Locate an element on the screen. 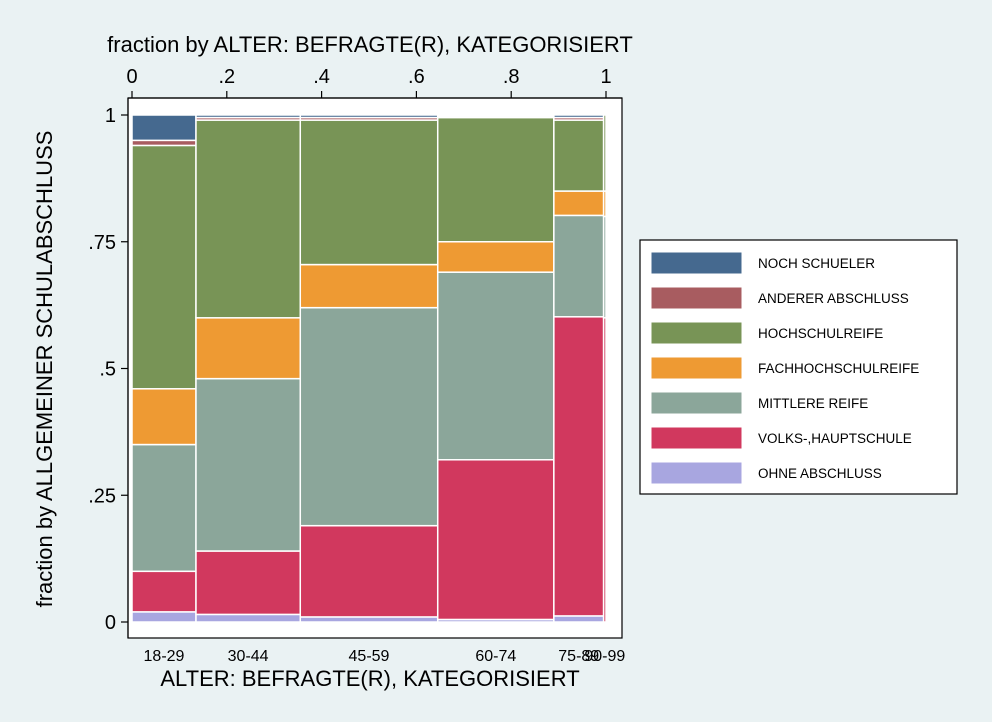 This screenshot has height=722, width=992. bottom-axis-title: ALTER: BEFRAGTE(R), KATEGORISIERT is located at coordinates (369, 678).